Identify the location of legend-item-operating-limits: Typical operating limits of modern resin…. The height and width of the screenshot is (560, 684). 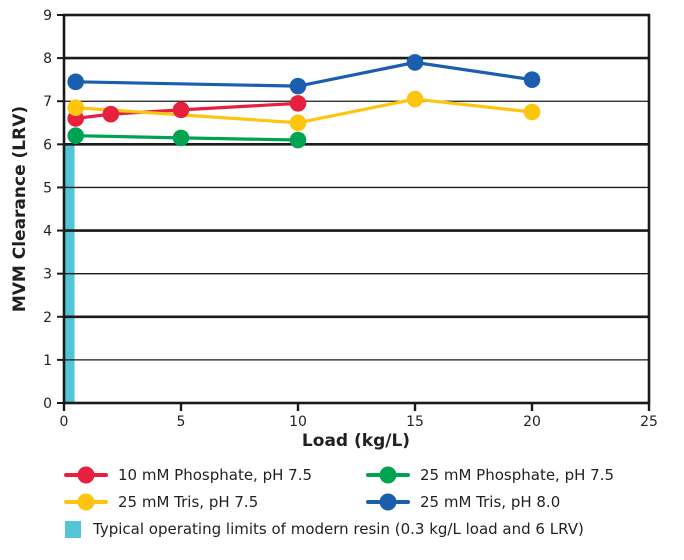
(372, 529).